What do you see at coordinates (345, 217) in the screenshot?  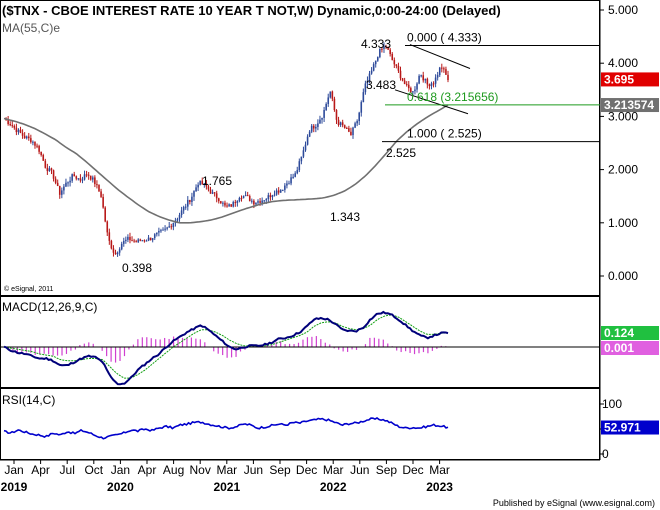 I see `swing-annotation: 1.343` at bounding box center [345, 217].